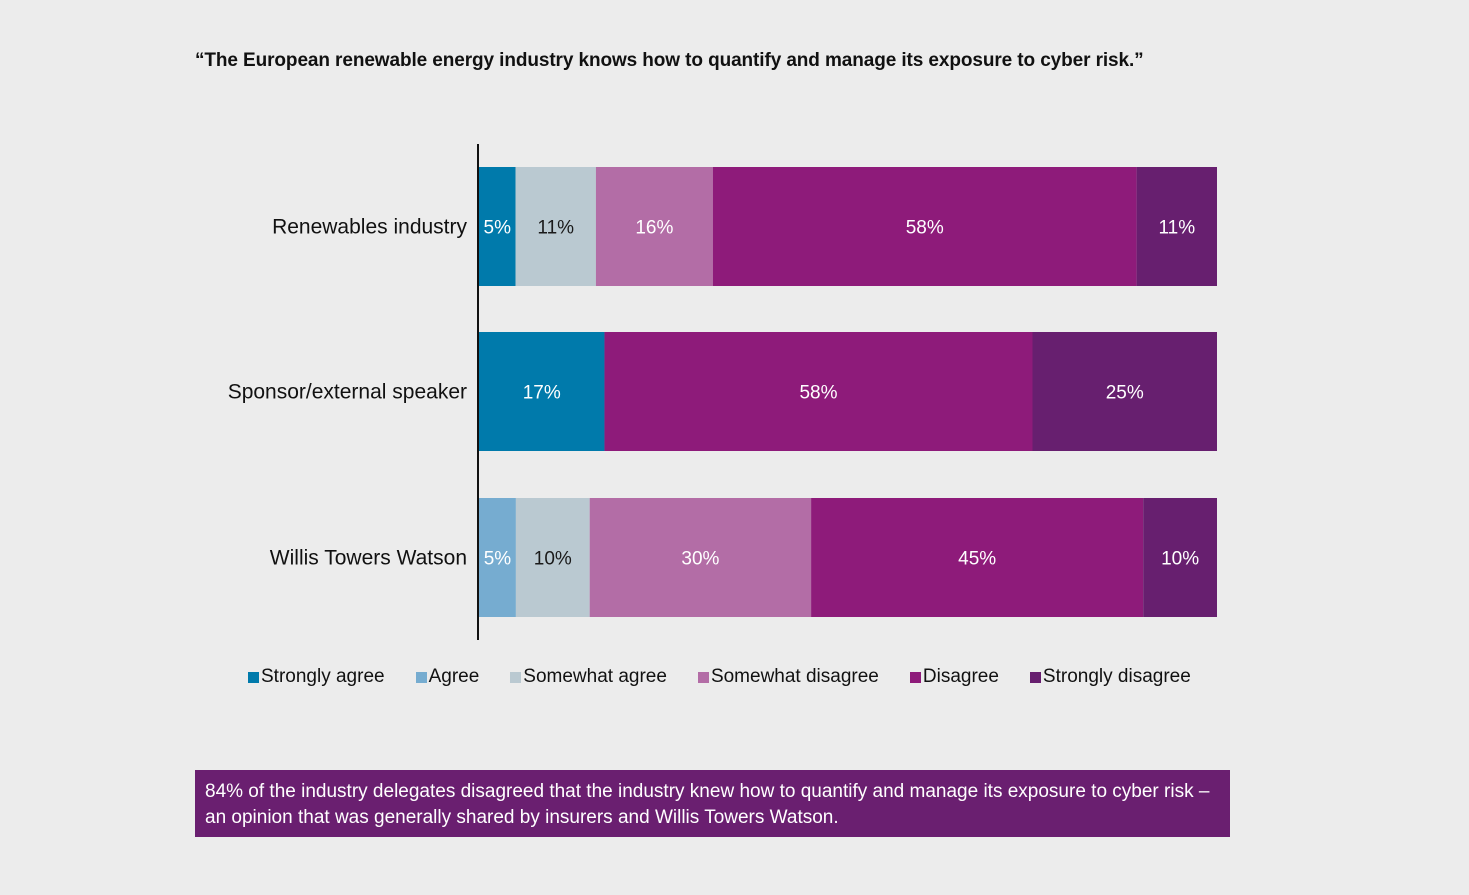  I want to click on legend-item: Disagree, so click(954, 677).